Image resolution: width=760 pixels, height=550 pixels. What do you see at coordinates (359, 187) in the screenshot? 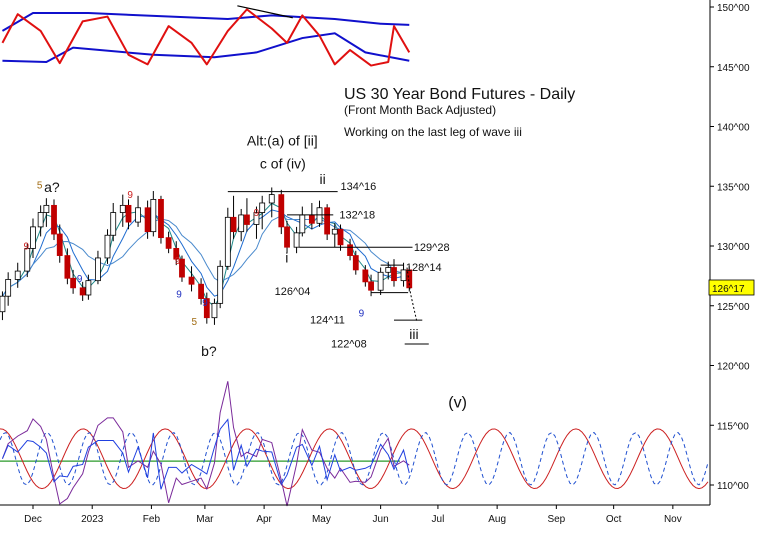
I see `wave-label: 134^16` at bounding box center [359, 187].